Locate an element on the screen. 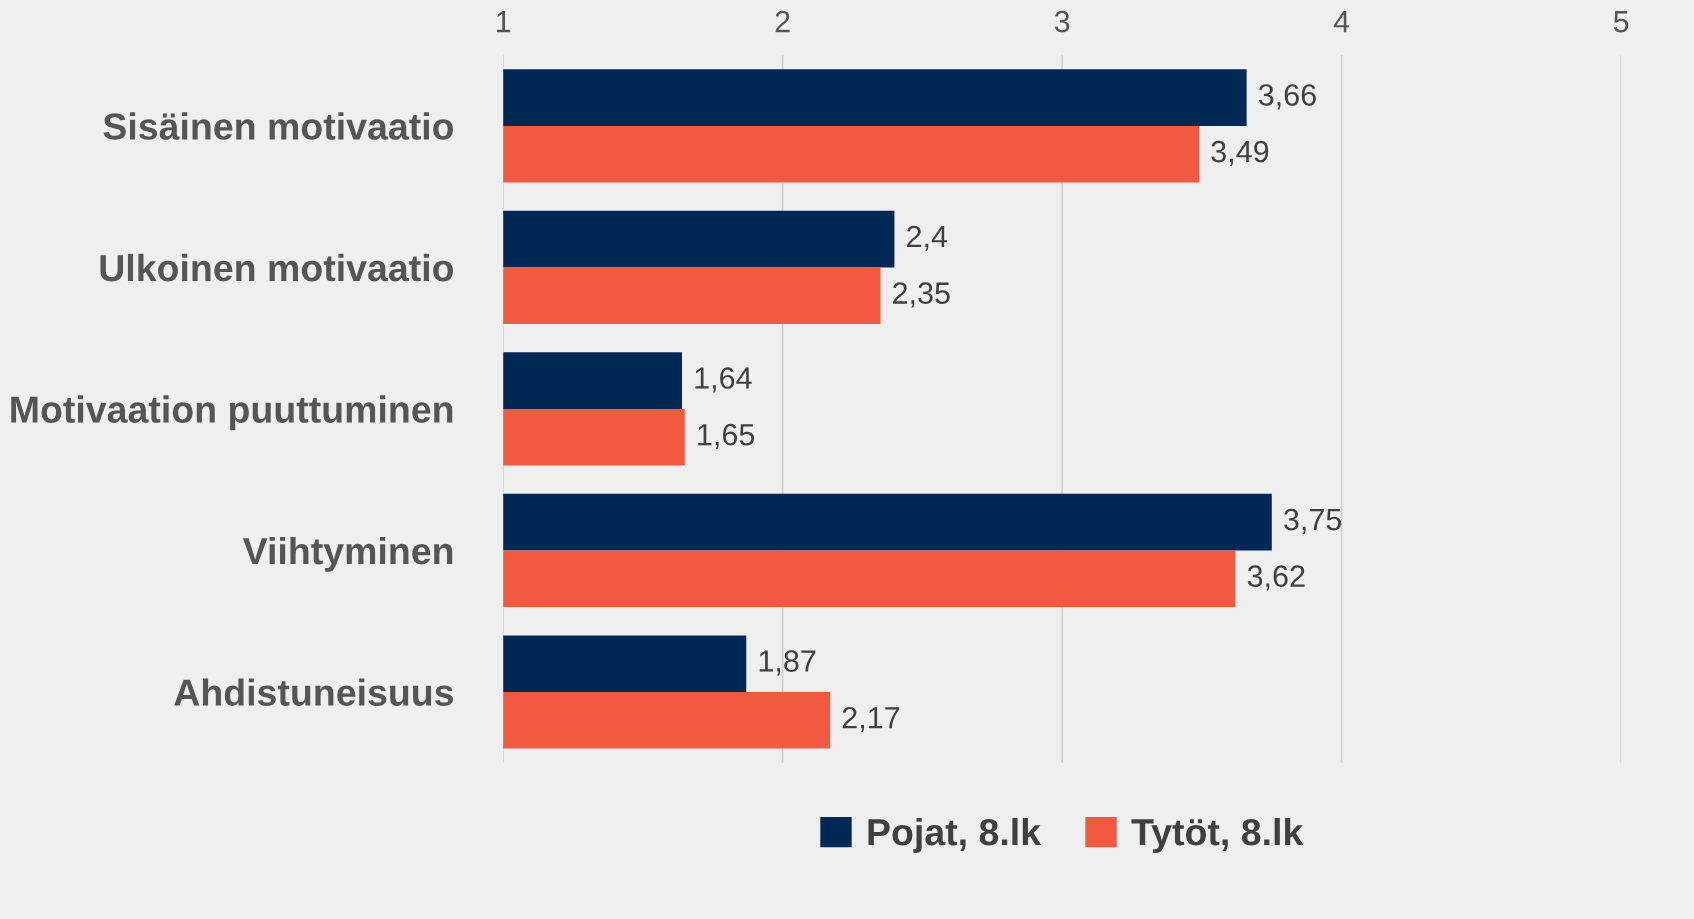 Image resolution: width=1694 pixels, height=919 pixels. x-tick-label: 2 is located at coordinates (782, 21).